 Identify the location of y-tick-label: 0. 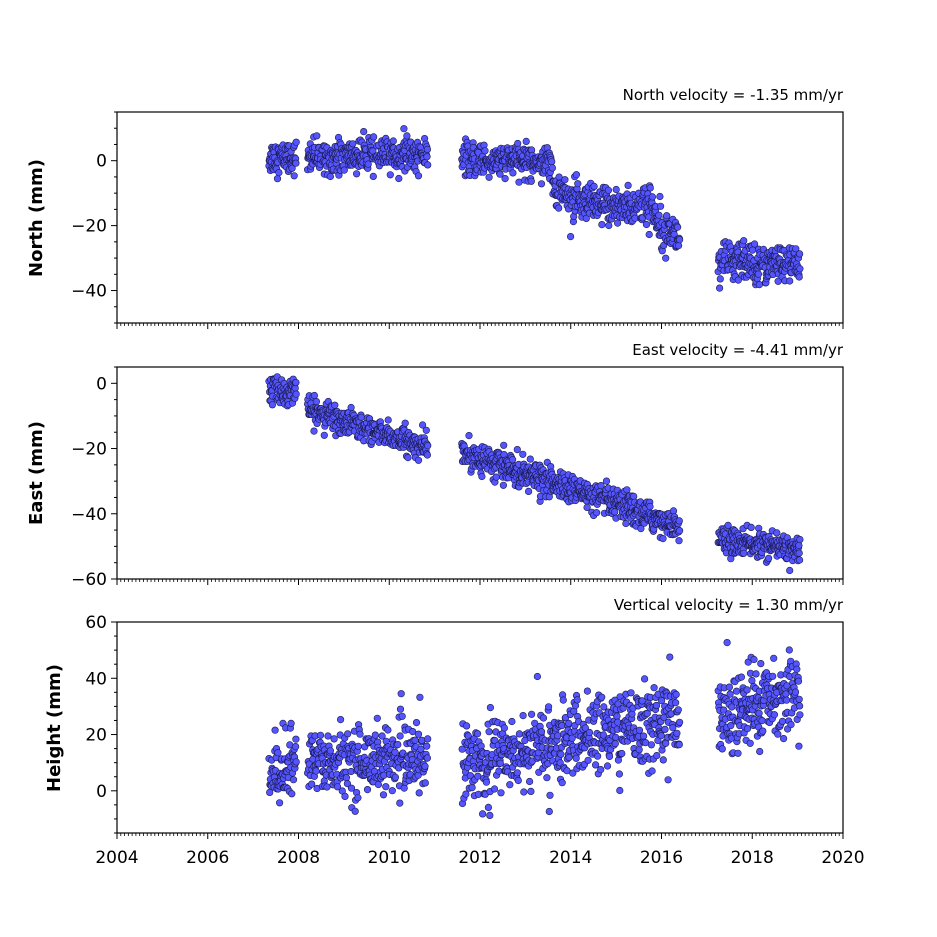
(101, 792).